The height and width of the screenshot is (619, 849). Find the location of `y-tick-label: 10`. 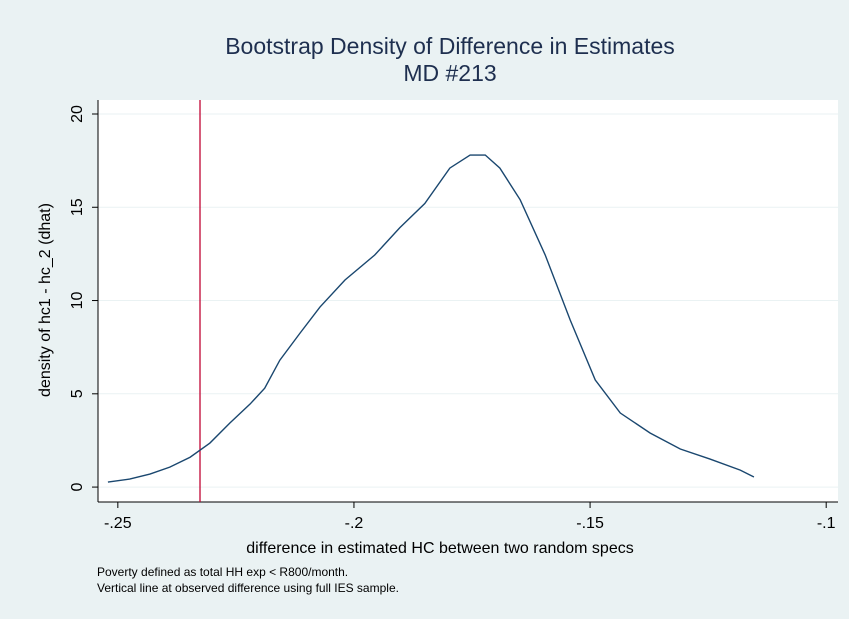

y-tick-label: 10 is located at coordinates (77, 301).